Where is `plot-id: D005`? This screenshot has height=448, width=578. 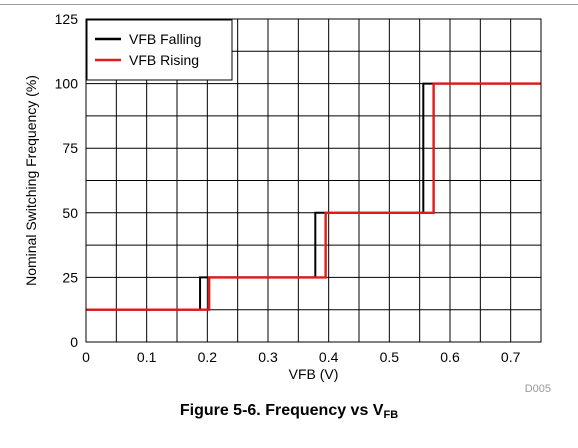 plot-id: D005 is located at coordinates (538, 389).